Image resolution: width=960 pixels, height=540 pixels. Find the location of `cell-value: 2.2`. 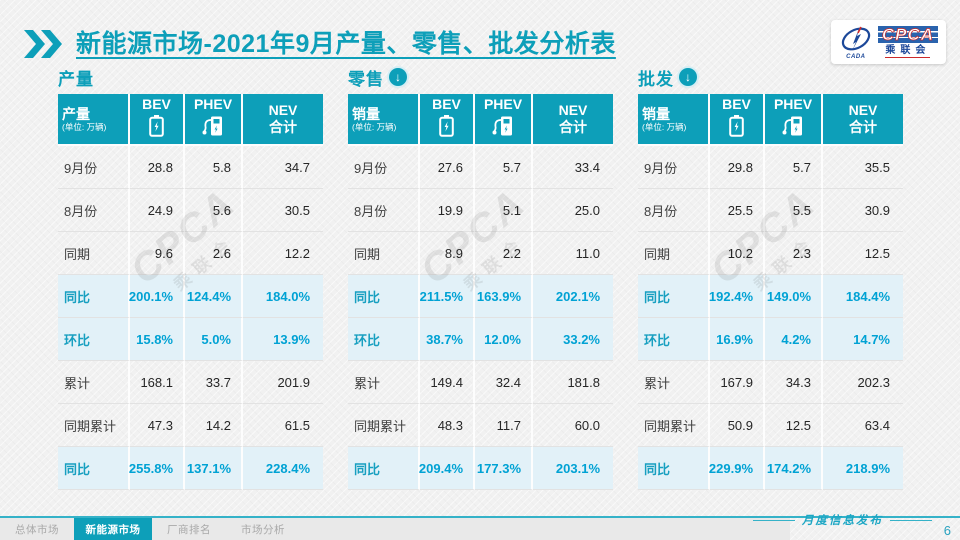

cell-value: 2.2 is located at coordinates (504, 253).